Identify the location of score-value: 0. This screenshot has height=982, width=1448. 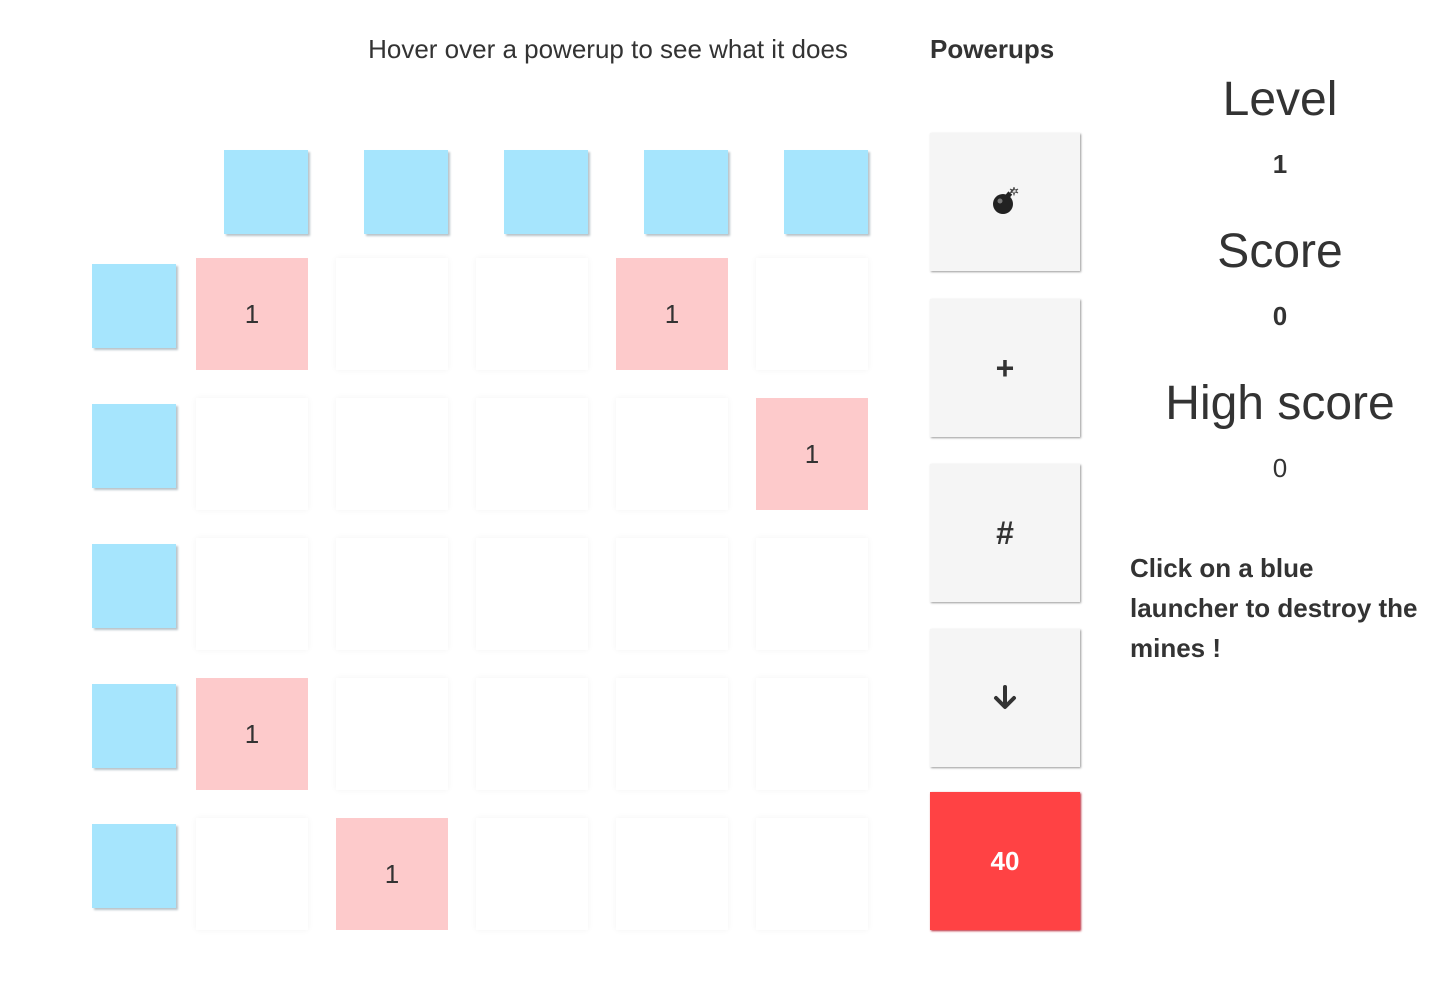
(1280, 316).